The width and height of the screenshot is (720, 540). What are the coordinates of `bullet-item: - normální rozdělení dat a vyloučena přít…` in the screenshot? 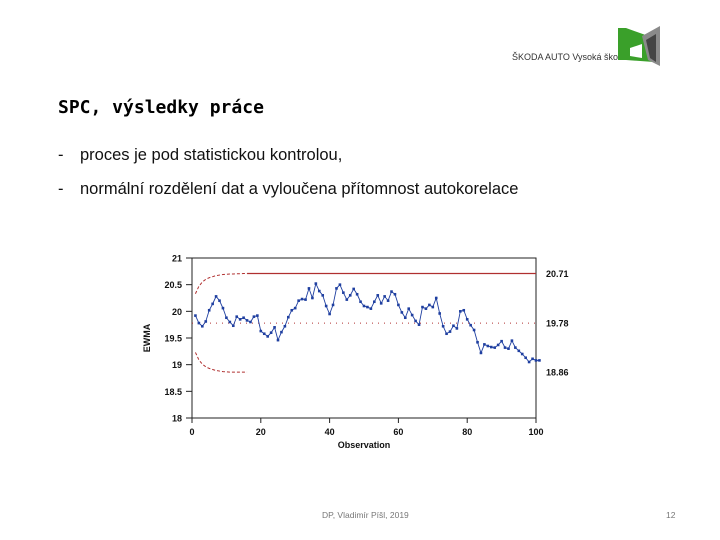 It's located at (288, 197).